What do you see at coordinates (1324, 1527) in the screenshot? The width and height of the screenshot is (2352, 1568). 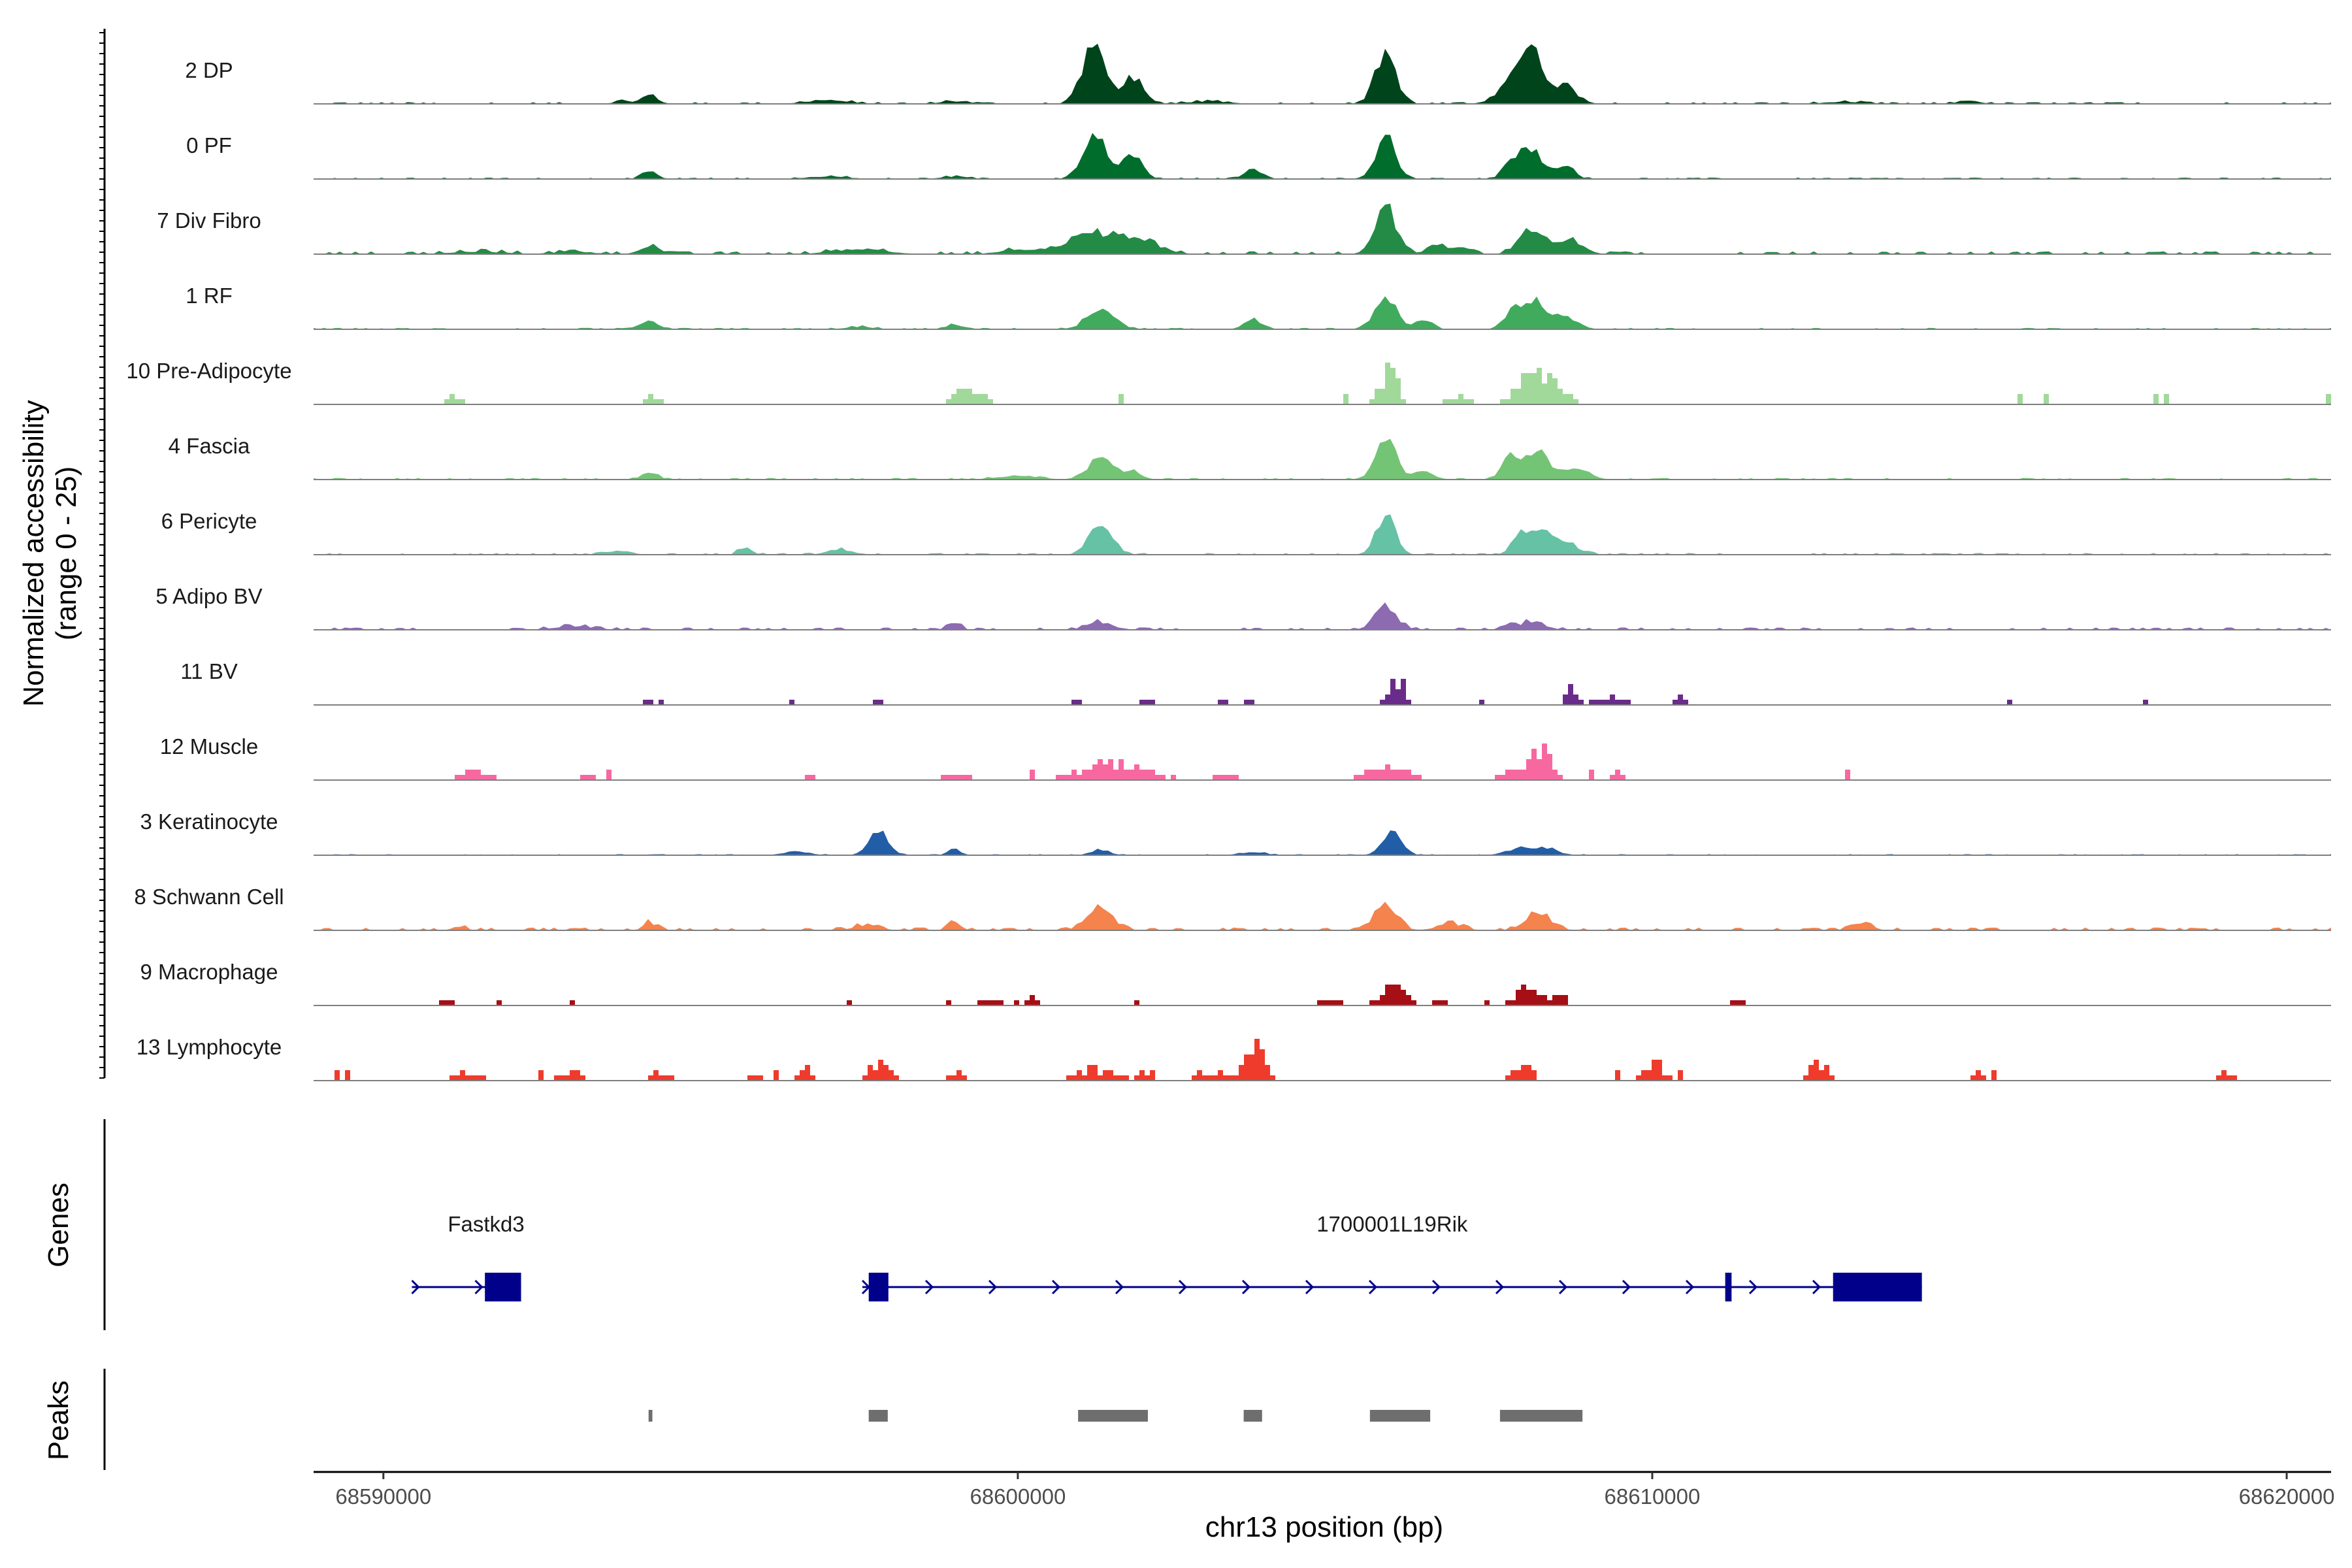 I see `x-axis-title: chr13 position (bp)` at bounding box center [1324, 1527].